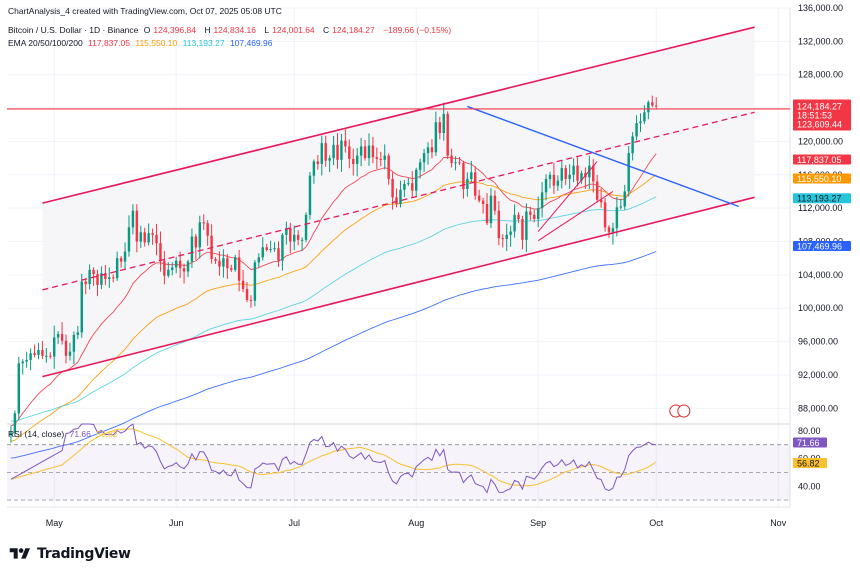 The width and height of the screenshot is (860, 576). Describe the element at coordinates (45, 43) in the screenshot. I see `ema-label: EMA 20/50/100/200` at that location.